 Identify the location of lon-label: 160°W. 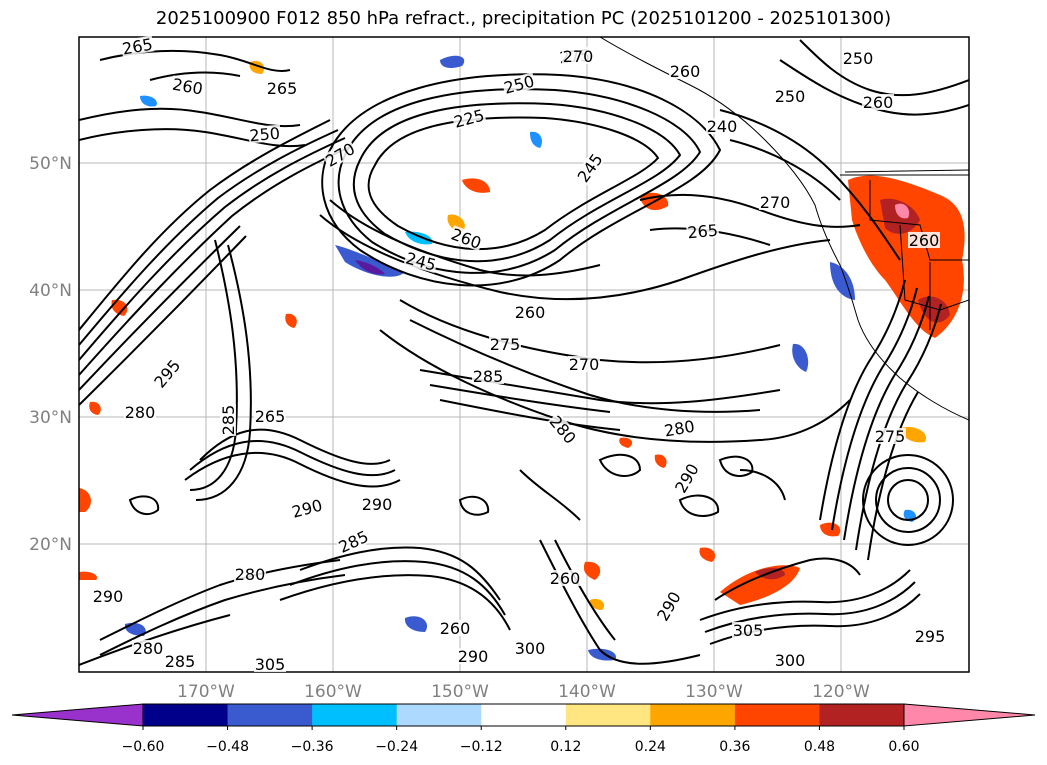
(333, 692).